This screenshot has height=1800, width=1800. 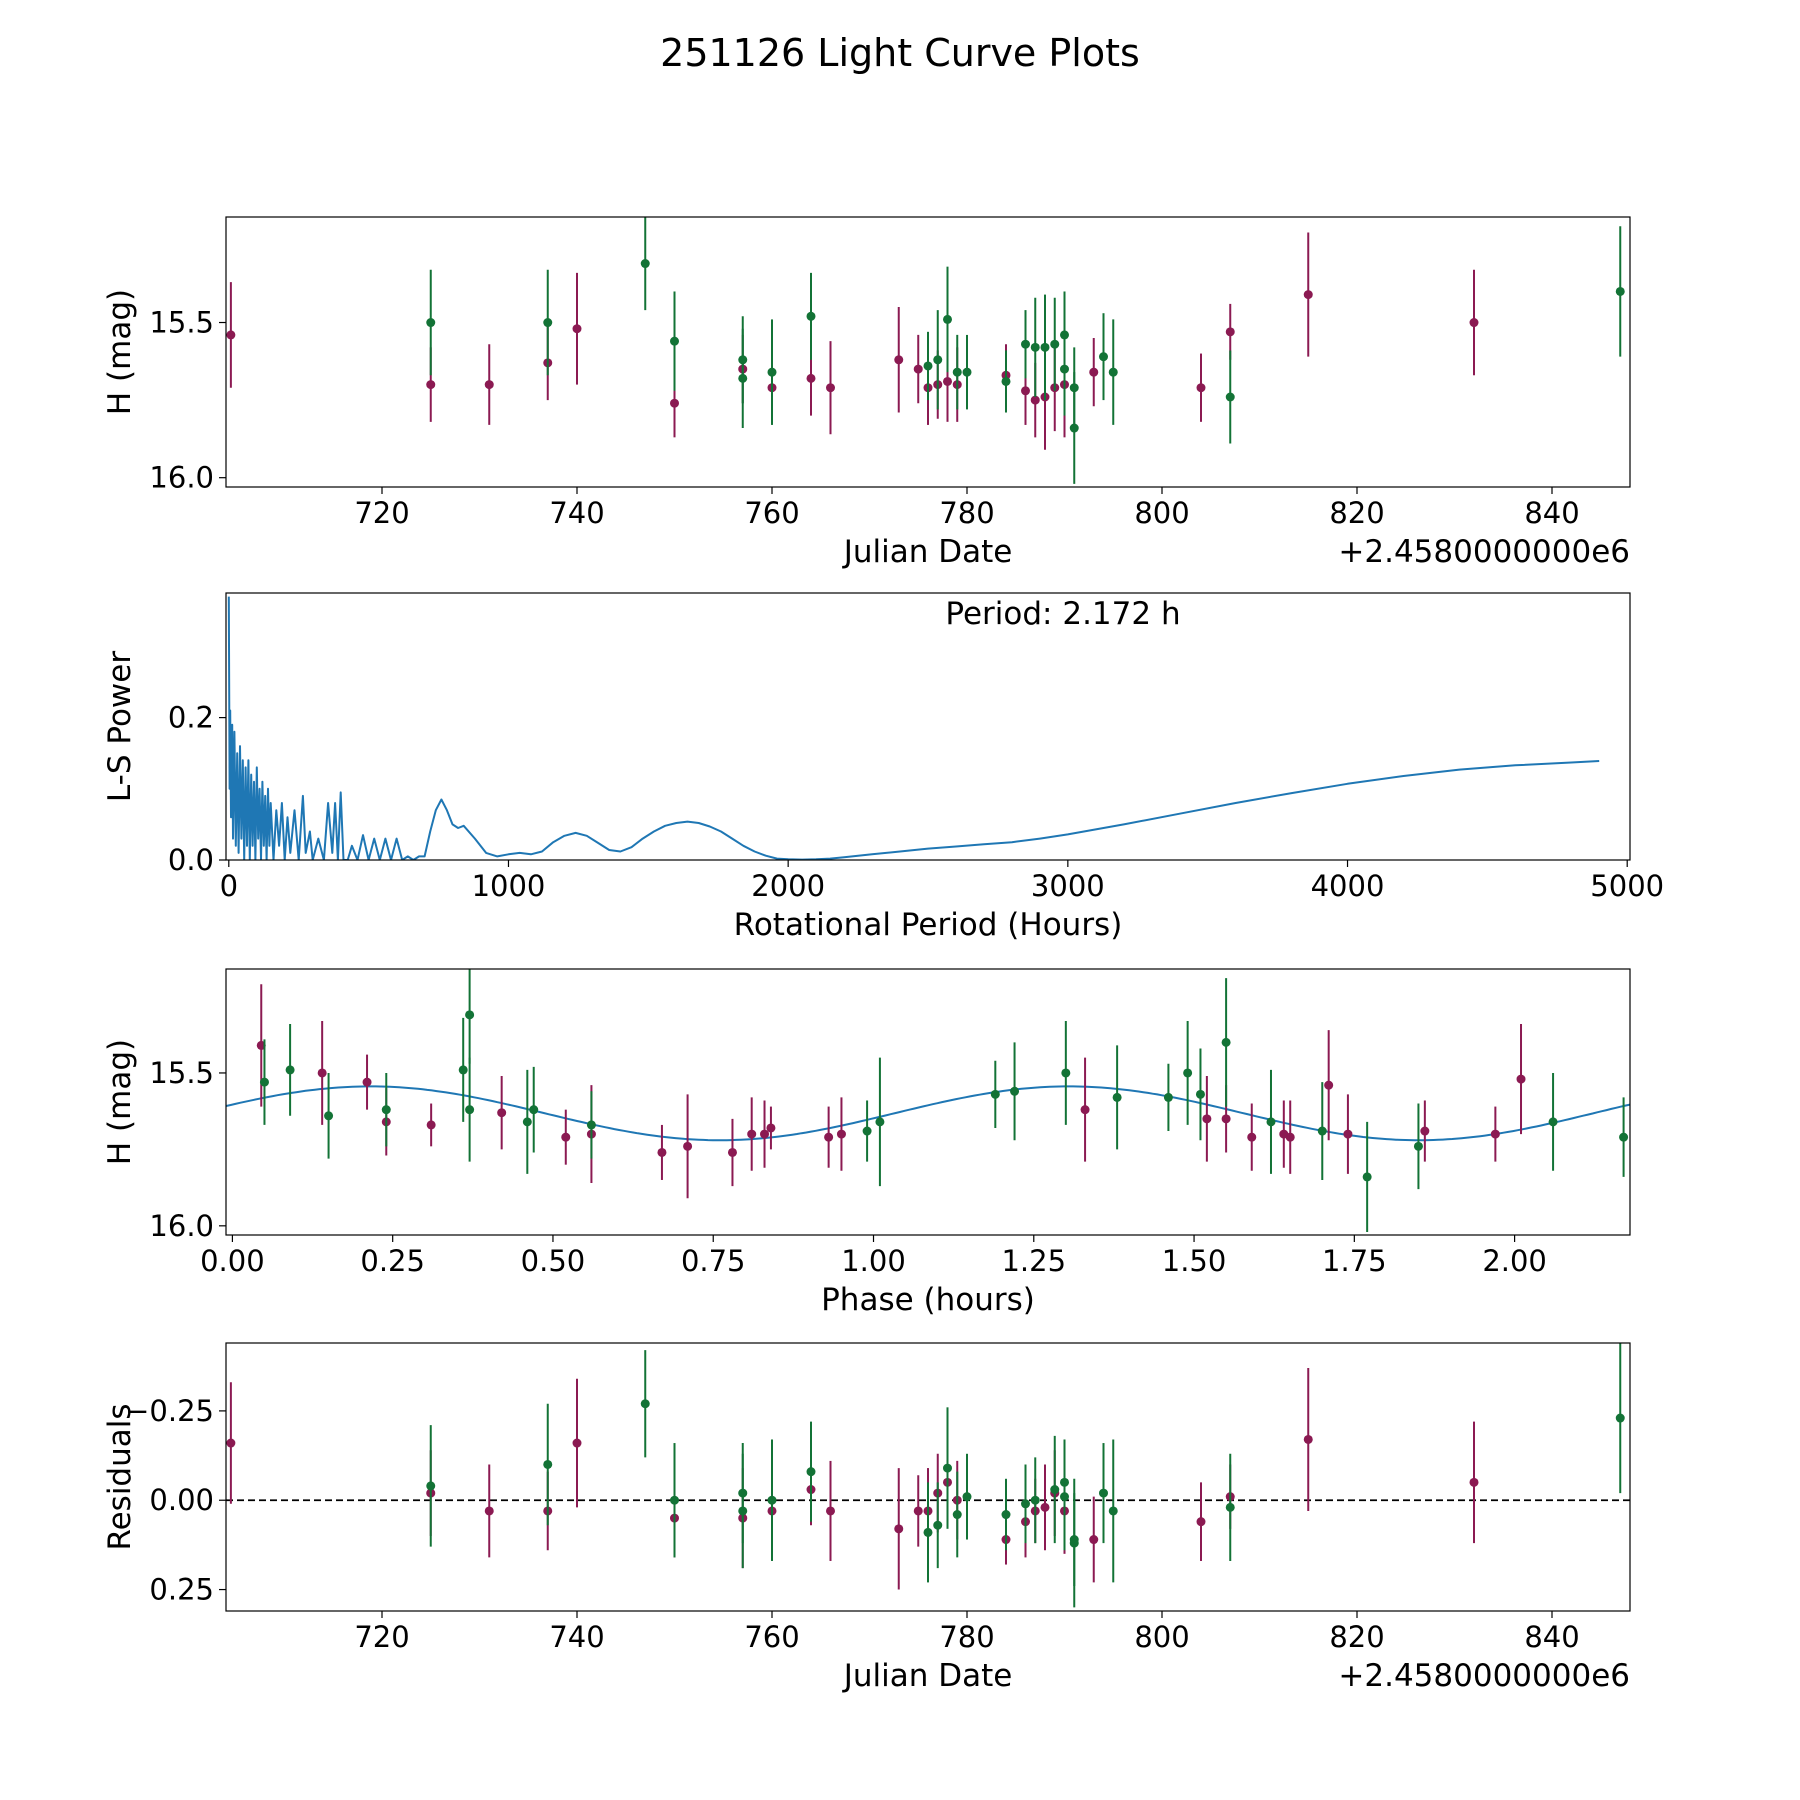 What do you see at coordinates (181, 323) in the screenshot?
I see `y-tick-label: 15.5` at bounding box center [181, 323].